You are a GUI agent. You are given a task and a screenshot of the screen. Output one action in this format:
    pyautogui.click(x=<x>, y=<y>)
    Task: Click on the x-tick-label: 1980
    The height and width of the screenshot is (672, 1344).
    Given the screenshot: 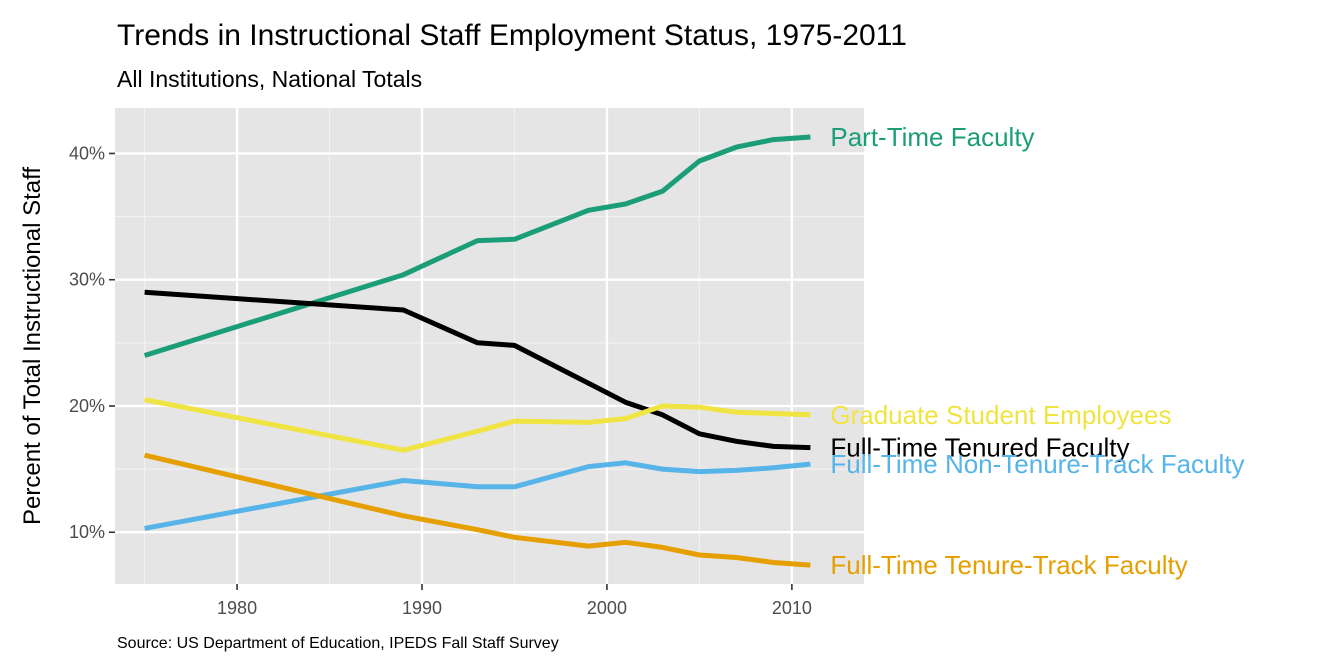 What is the action you would take?
    pyautogui.click(x=237, y=608)
    